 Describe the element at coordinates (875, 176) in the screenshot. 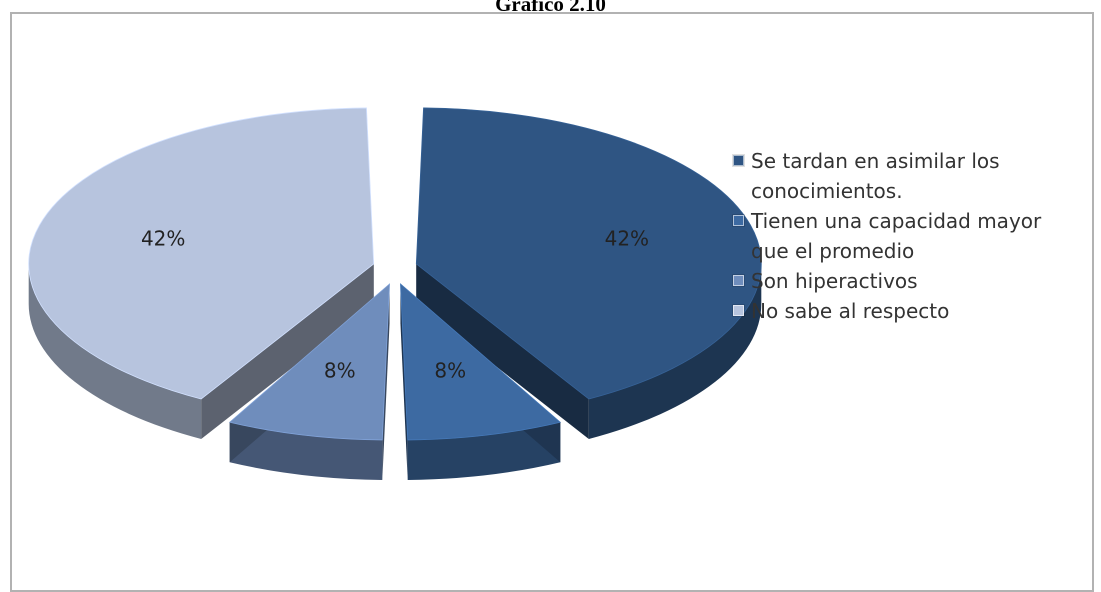

I see `legend-label: Se tardan en asimilar los conocimientos.` at that location.